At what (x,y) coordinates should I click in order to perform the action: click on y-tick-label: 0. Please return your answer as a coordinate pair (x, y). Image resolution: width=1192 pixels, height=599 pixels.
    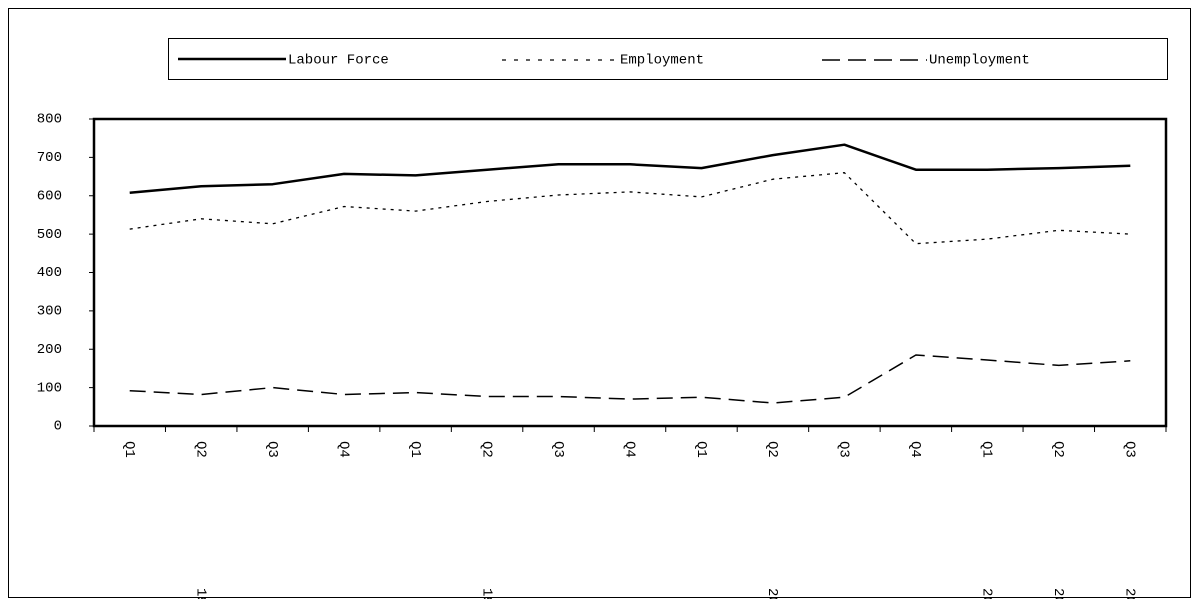
    Looking at the image, I should click on (58, 427).